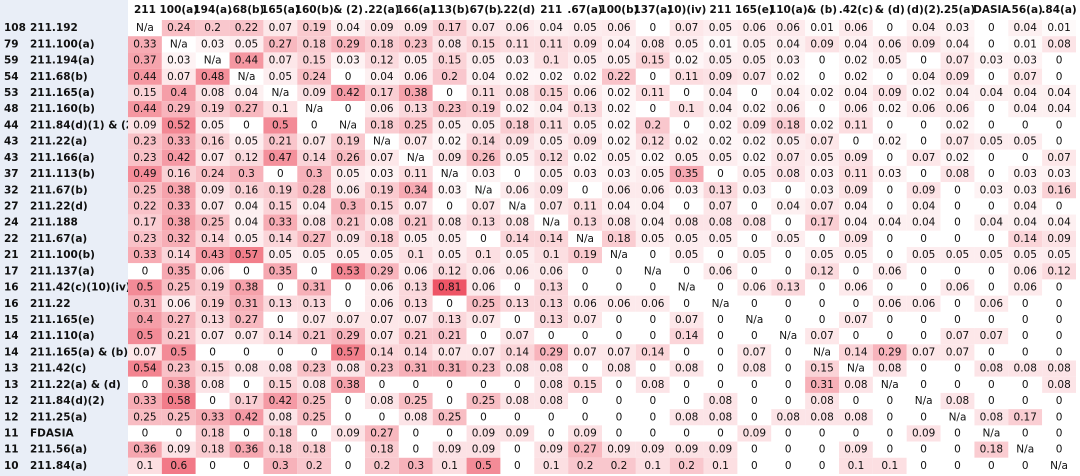 The height and width of the screenshot is (476, 1080). I want to click on cell-value: 0.13, so click(449, 320).